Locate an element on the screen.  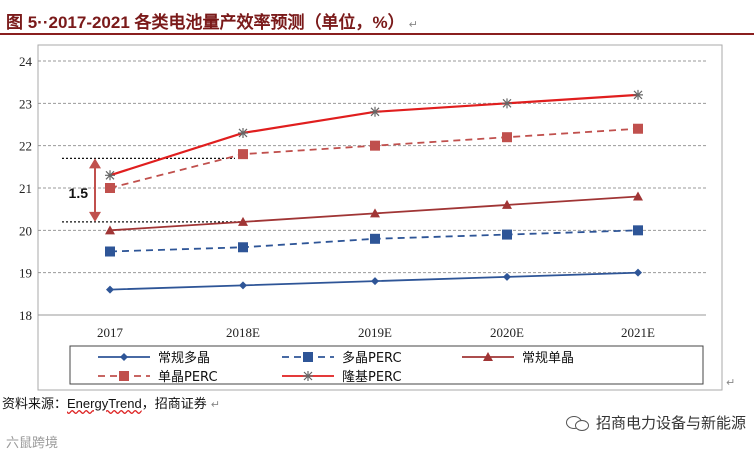
wechat-icon is located at coordinates (577, 423).